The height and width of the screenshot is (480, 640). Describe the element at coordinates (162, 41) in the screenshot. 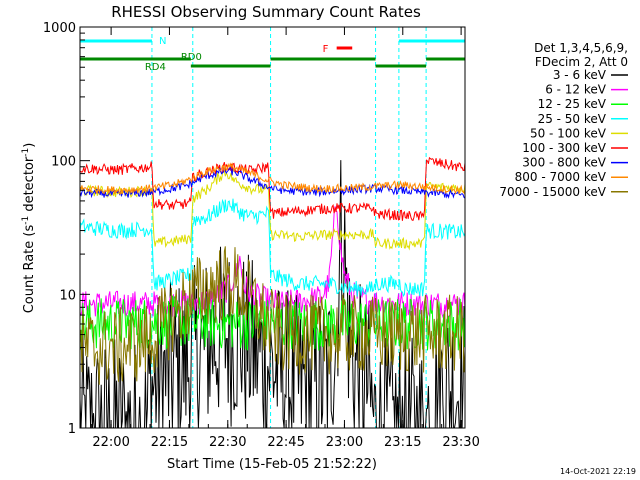

I see `n-flag-label: N` at that location.